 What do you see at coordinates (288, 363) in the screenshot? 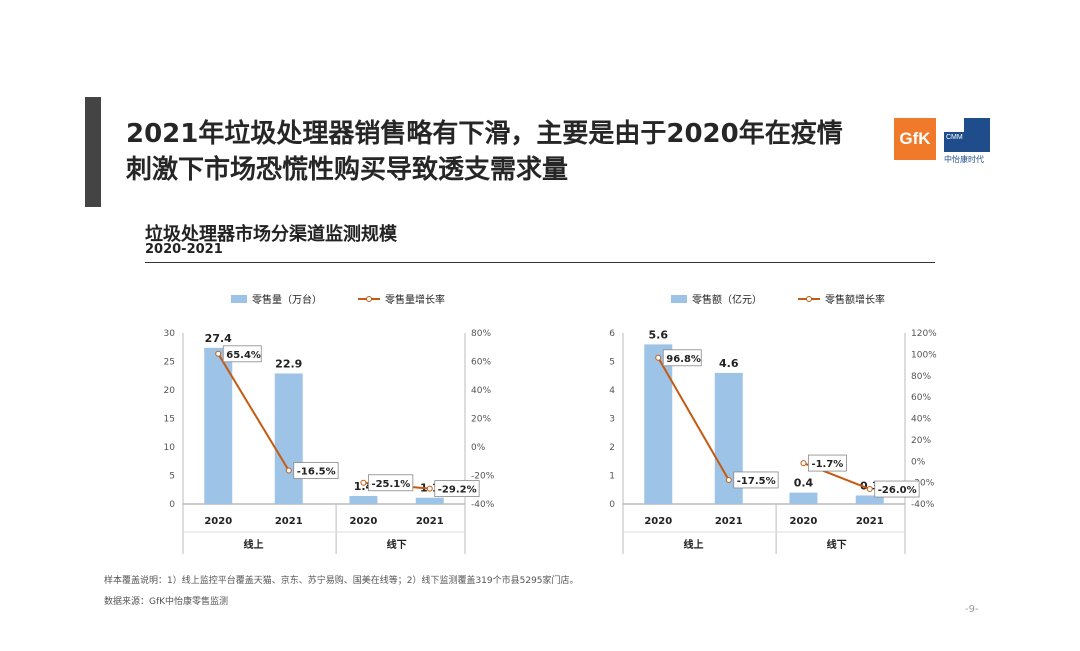
I see `vol-bar-label: 22.9` at bounding box center [288, 363].